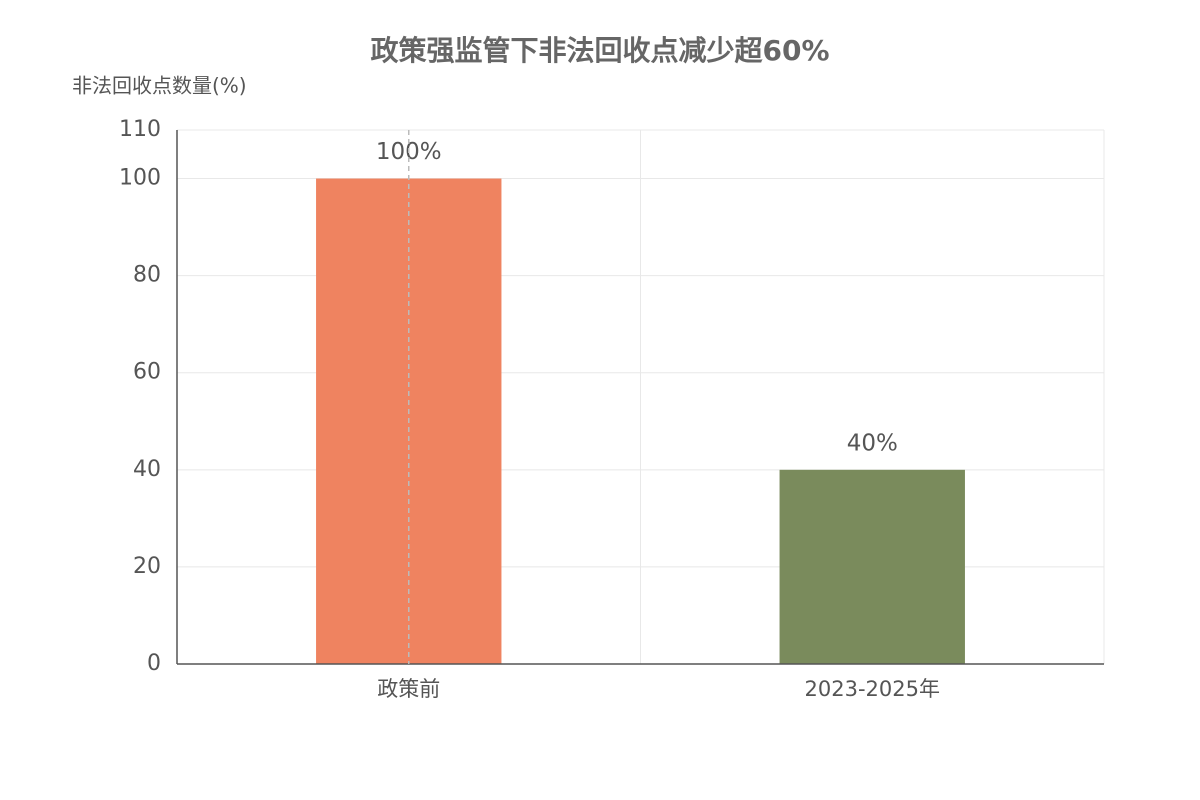 The height and width of the screenshot is (800, 1200). What do you see at coordinates (159, 86) in the screenshot?
I see `y-axis-label: 非法回收点数量(%)` at bounding box center [159, 86].